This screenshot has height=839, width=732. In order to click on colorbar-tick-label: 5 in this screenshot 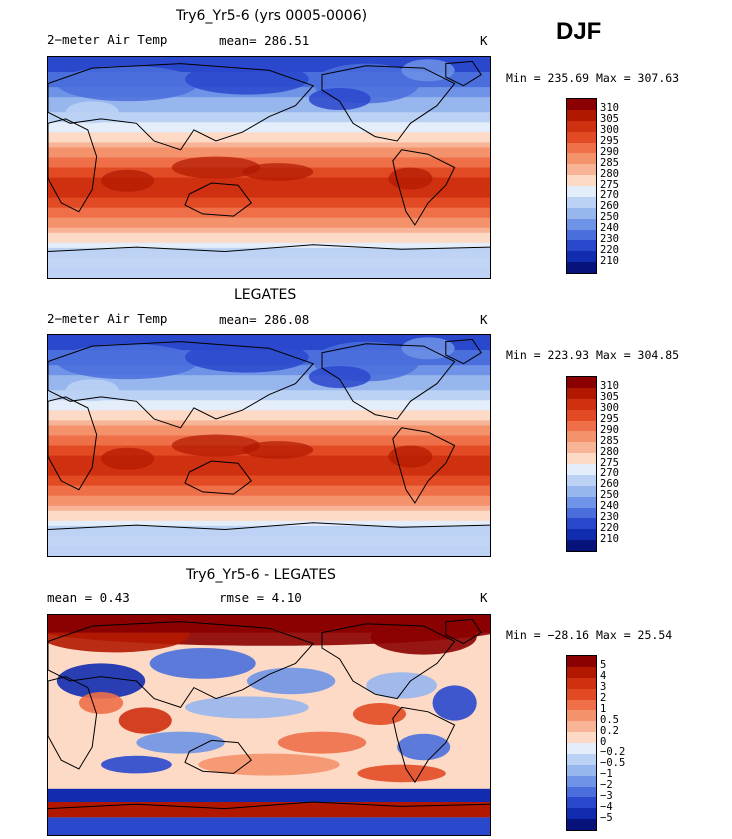, I will do `click(603, 665)`.